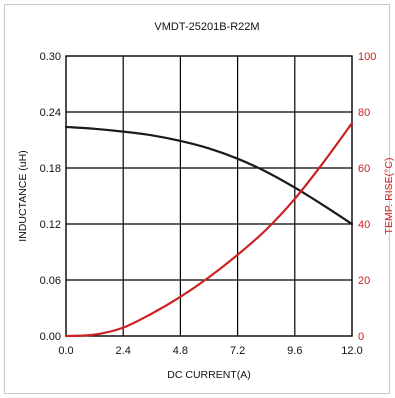 Image resolution: width=395 pixels, height=398 pixels. I want to click on x-axis-label: DC CURRENT(A), so click(208, 375).